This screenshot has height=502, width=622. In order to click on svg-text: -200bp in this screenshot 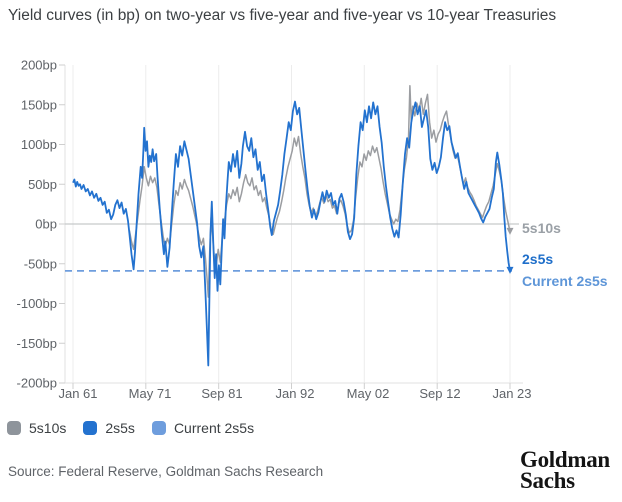, I will do `click(37, 383)`.